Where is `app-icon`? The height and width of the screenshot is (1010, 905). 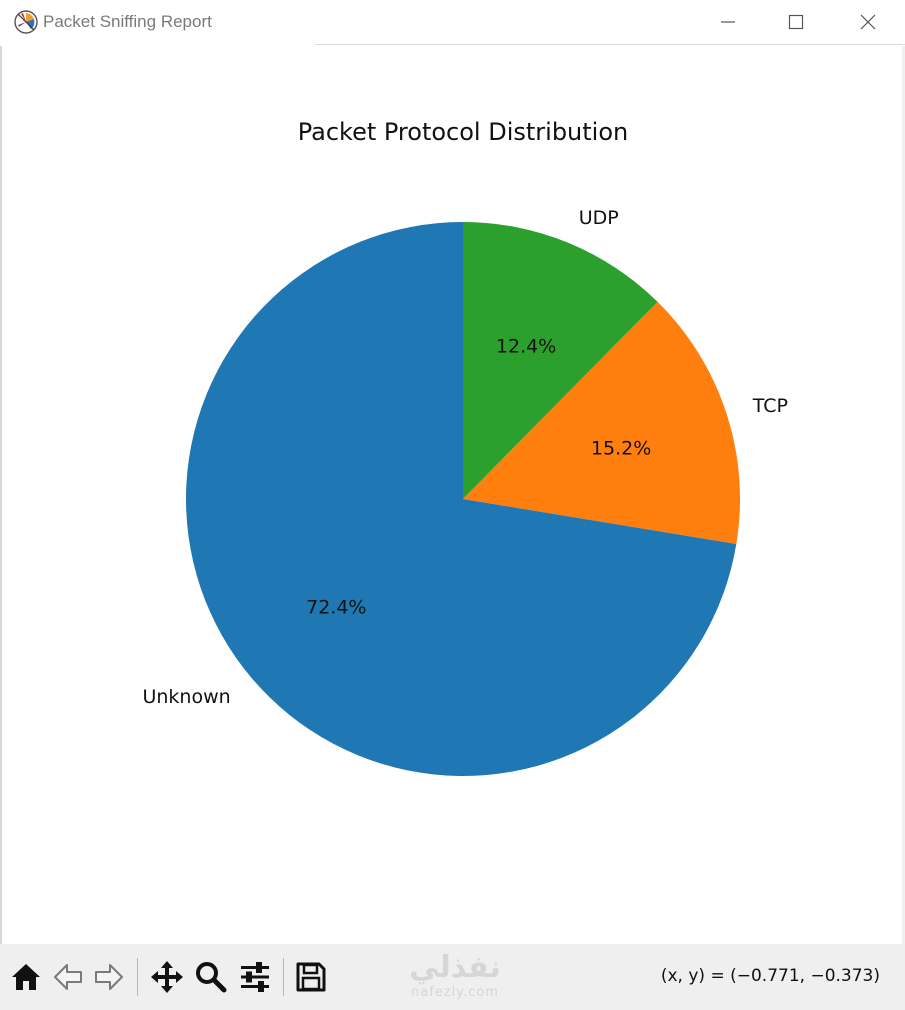
app-icon is located at coordinates (26, 22).